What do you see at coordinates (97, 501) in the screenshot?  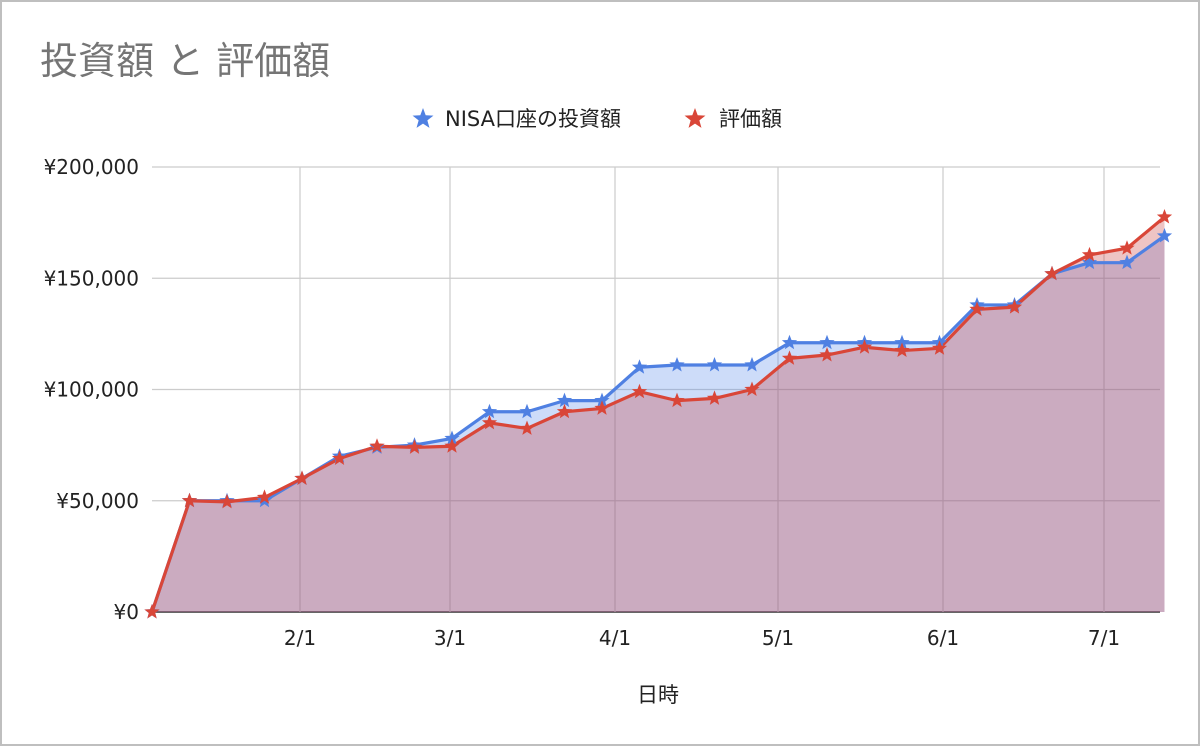 I see `y-tick-label: ¥50,000` at bounding box center [97, 501].